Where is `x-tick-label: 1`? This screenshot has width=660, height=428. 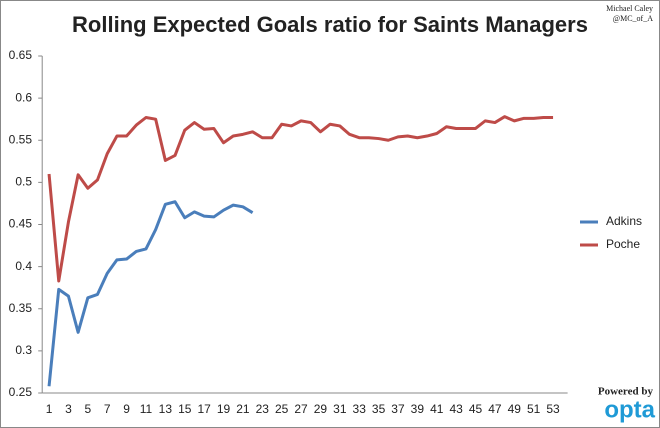
x-tick-label: 1 is located at coordinates (49, 409).